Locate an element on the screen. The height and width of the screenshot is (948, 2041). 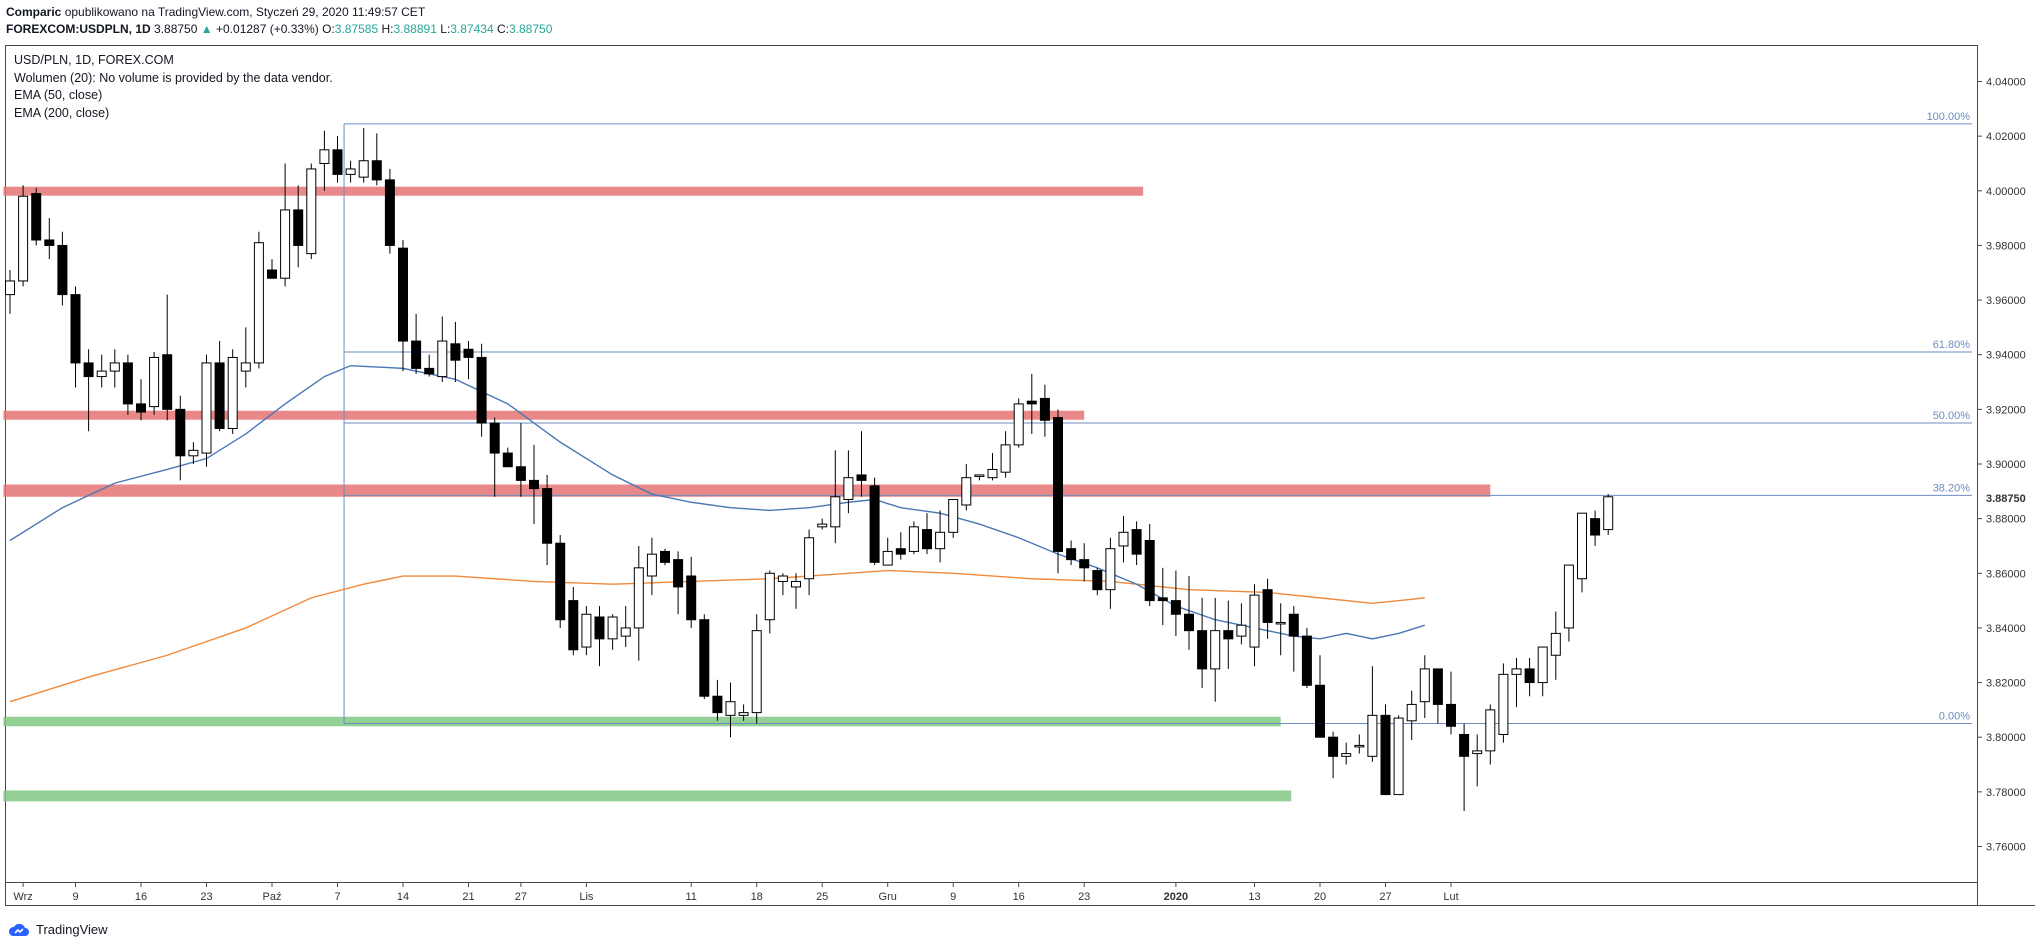
legend-title: USD/PLN, 1D, FOREX.COM is located at coordinates (94, 60).